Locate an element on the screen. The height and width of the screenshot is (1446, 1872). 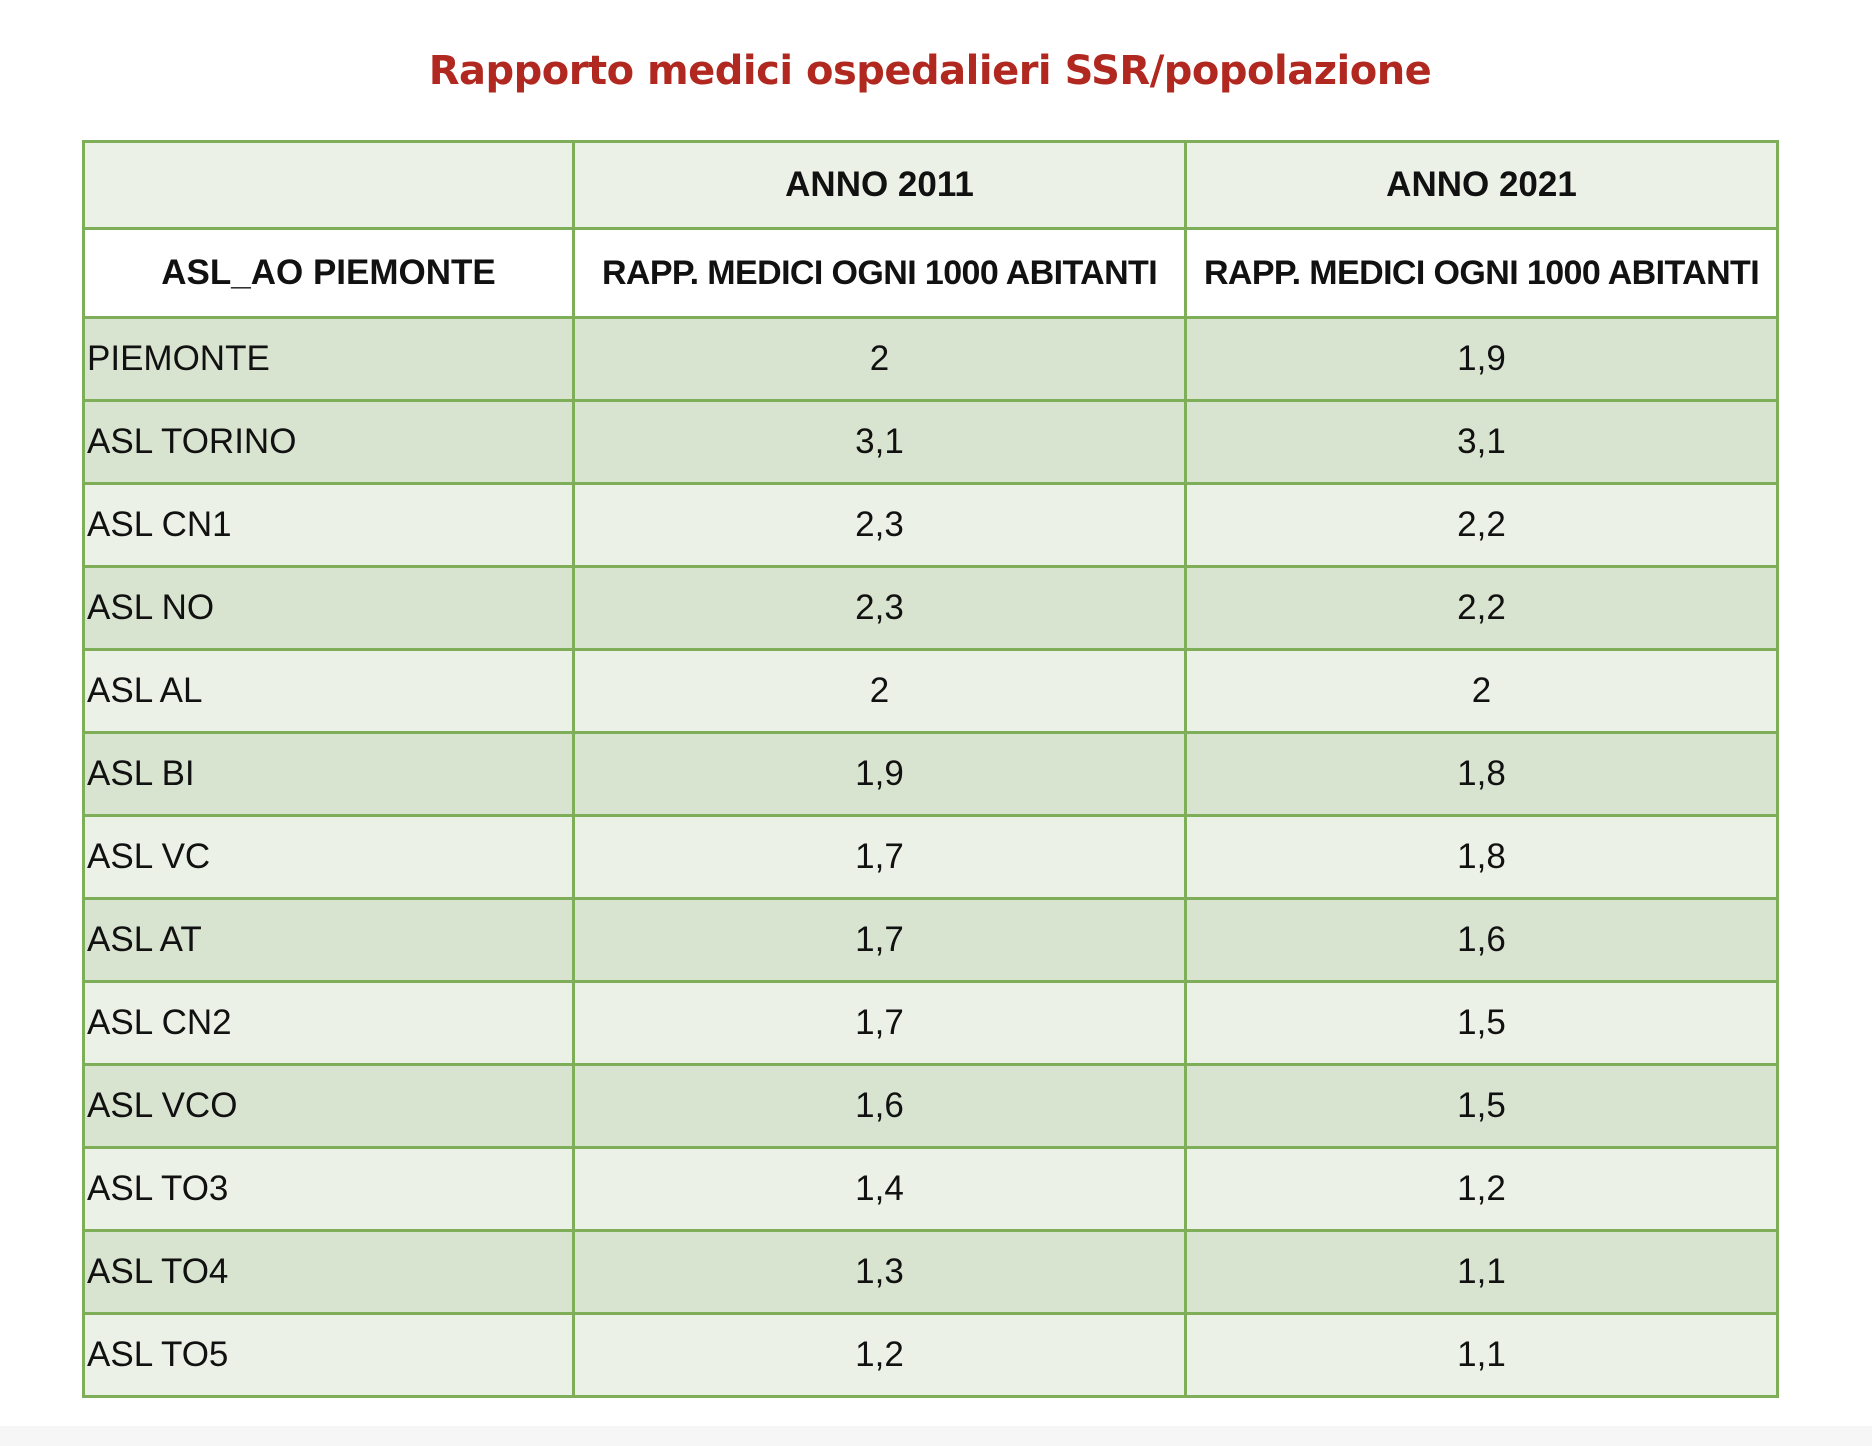
row-value-2011: 1,6 is located at coordinates (879, 1106).